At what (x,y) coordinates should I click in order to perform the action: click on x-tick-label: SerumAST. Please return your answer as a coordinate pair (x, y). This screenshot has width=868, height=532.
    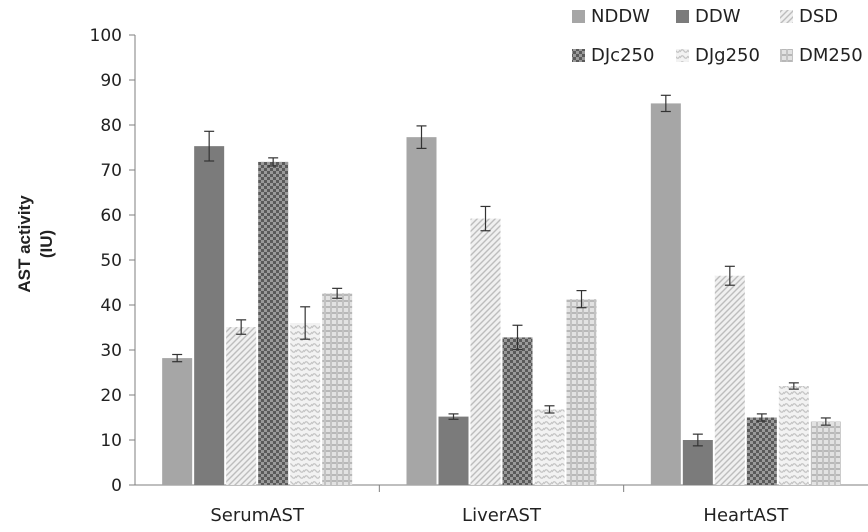
    Looking at the image, I should click on (257, 515).